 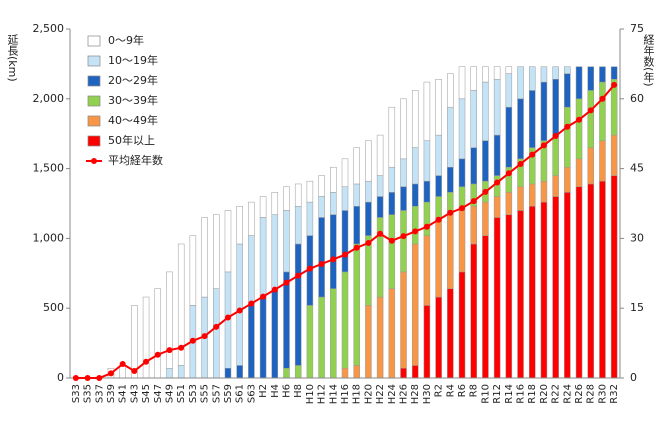 What do you see at coordinates (474, 390) in the screenshot?
I see `x-tick-label: R8` at bounding box center [474, 390].